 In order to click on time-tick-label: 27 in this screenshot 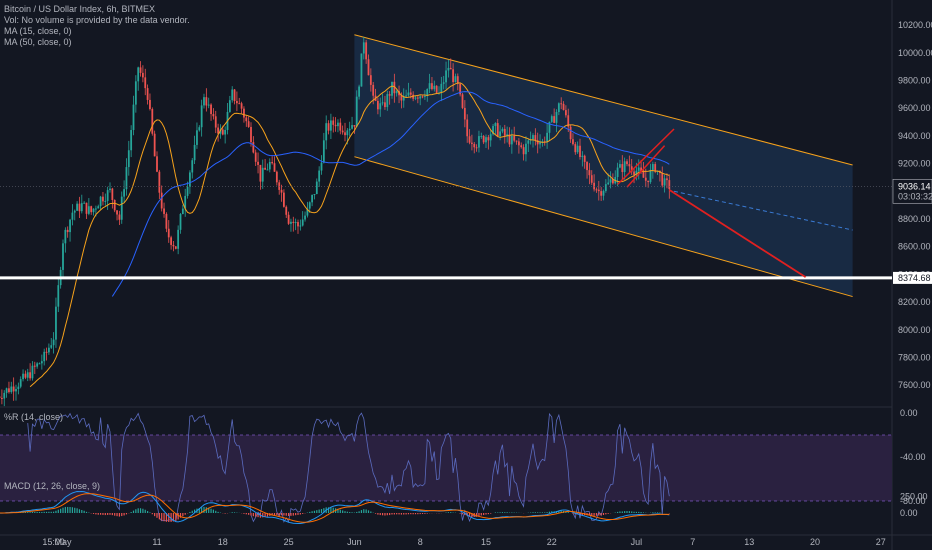, I will do `click(881, 542)`.